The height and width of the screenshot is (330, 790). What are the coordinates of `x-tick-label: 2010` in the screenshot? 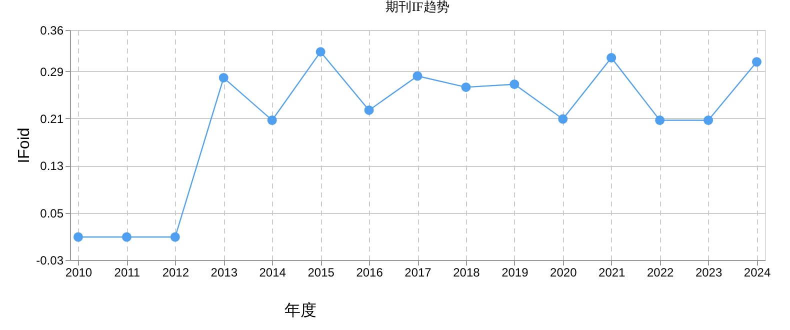 It's located at (78, 273).